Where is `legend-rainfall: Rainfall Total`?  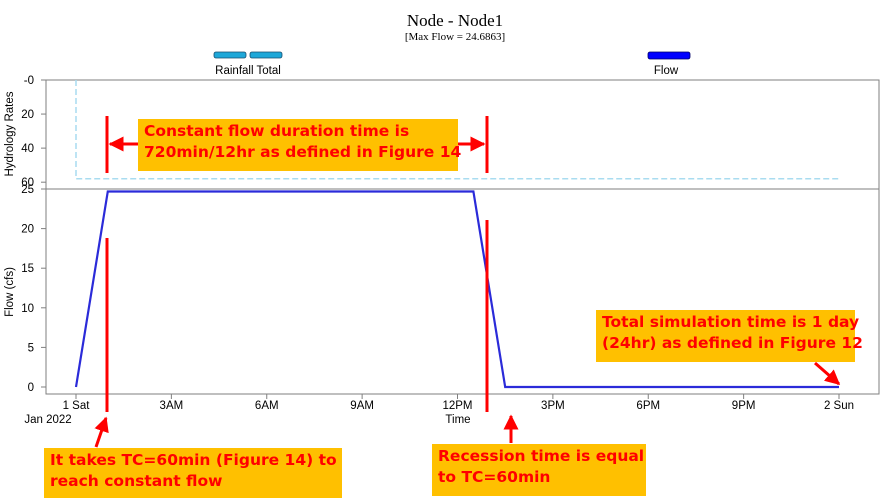
legend-rainfall: Rainfall Total is located at coordinates (248, 64).